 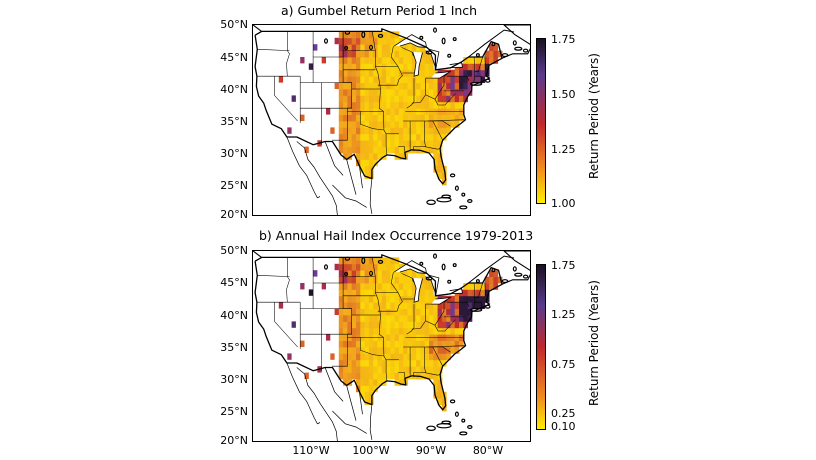 What do you see at coordinates (563, 203) in the screenshot?
I see `colorbar-tick: 1.00` at bounding box center [563, 203].